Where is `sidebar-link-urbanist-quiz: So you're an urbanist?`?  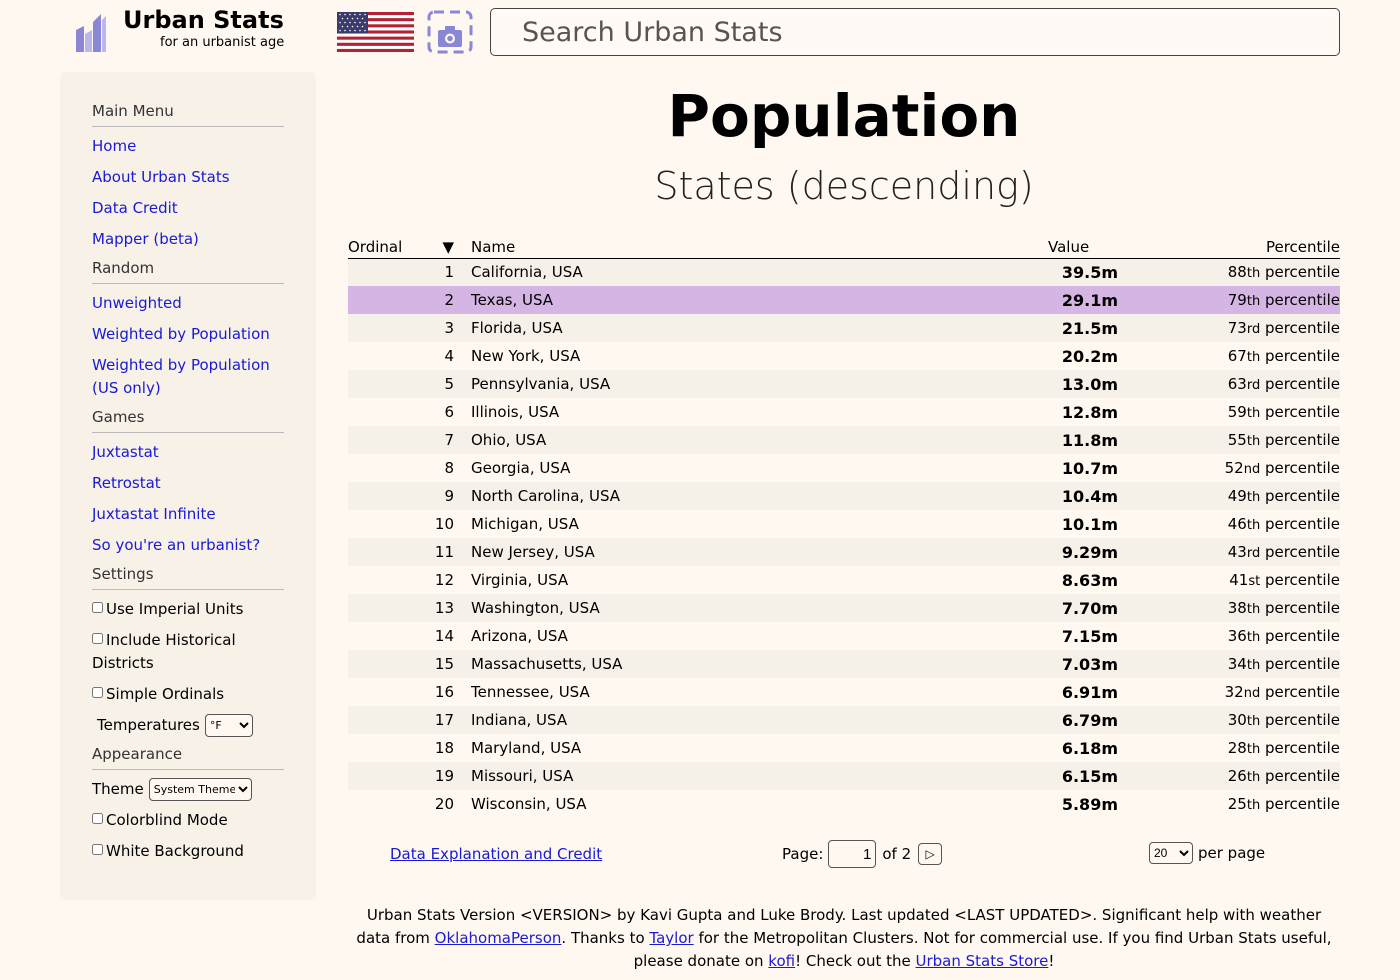
sidebar-link-urbanist-quiz: So you're an urbanist? is located at coordinates (176, 545).